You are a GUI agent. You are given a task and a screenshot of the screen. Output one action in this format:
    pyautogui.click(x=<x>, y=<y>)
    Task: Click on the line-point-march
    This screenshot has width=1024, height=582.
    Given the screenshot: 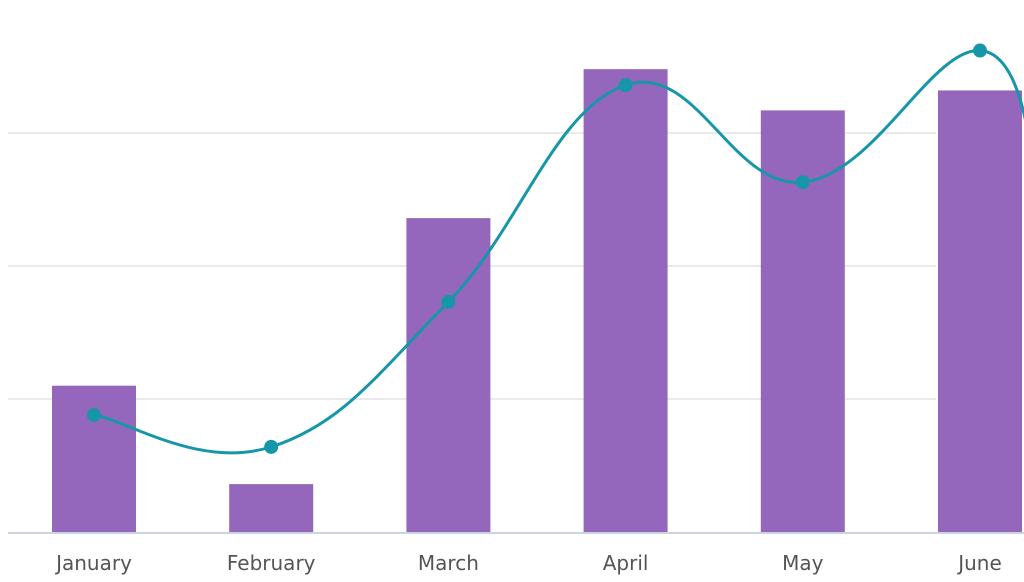 What is the action you would take?
    pyautogui.click(x=448, y=301)
    